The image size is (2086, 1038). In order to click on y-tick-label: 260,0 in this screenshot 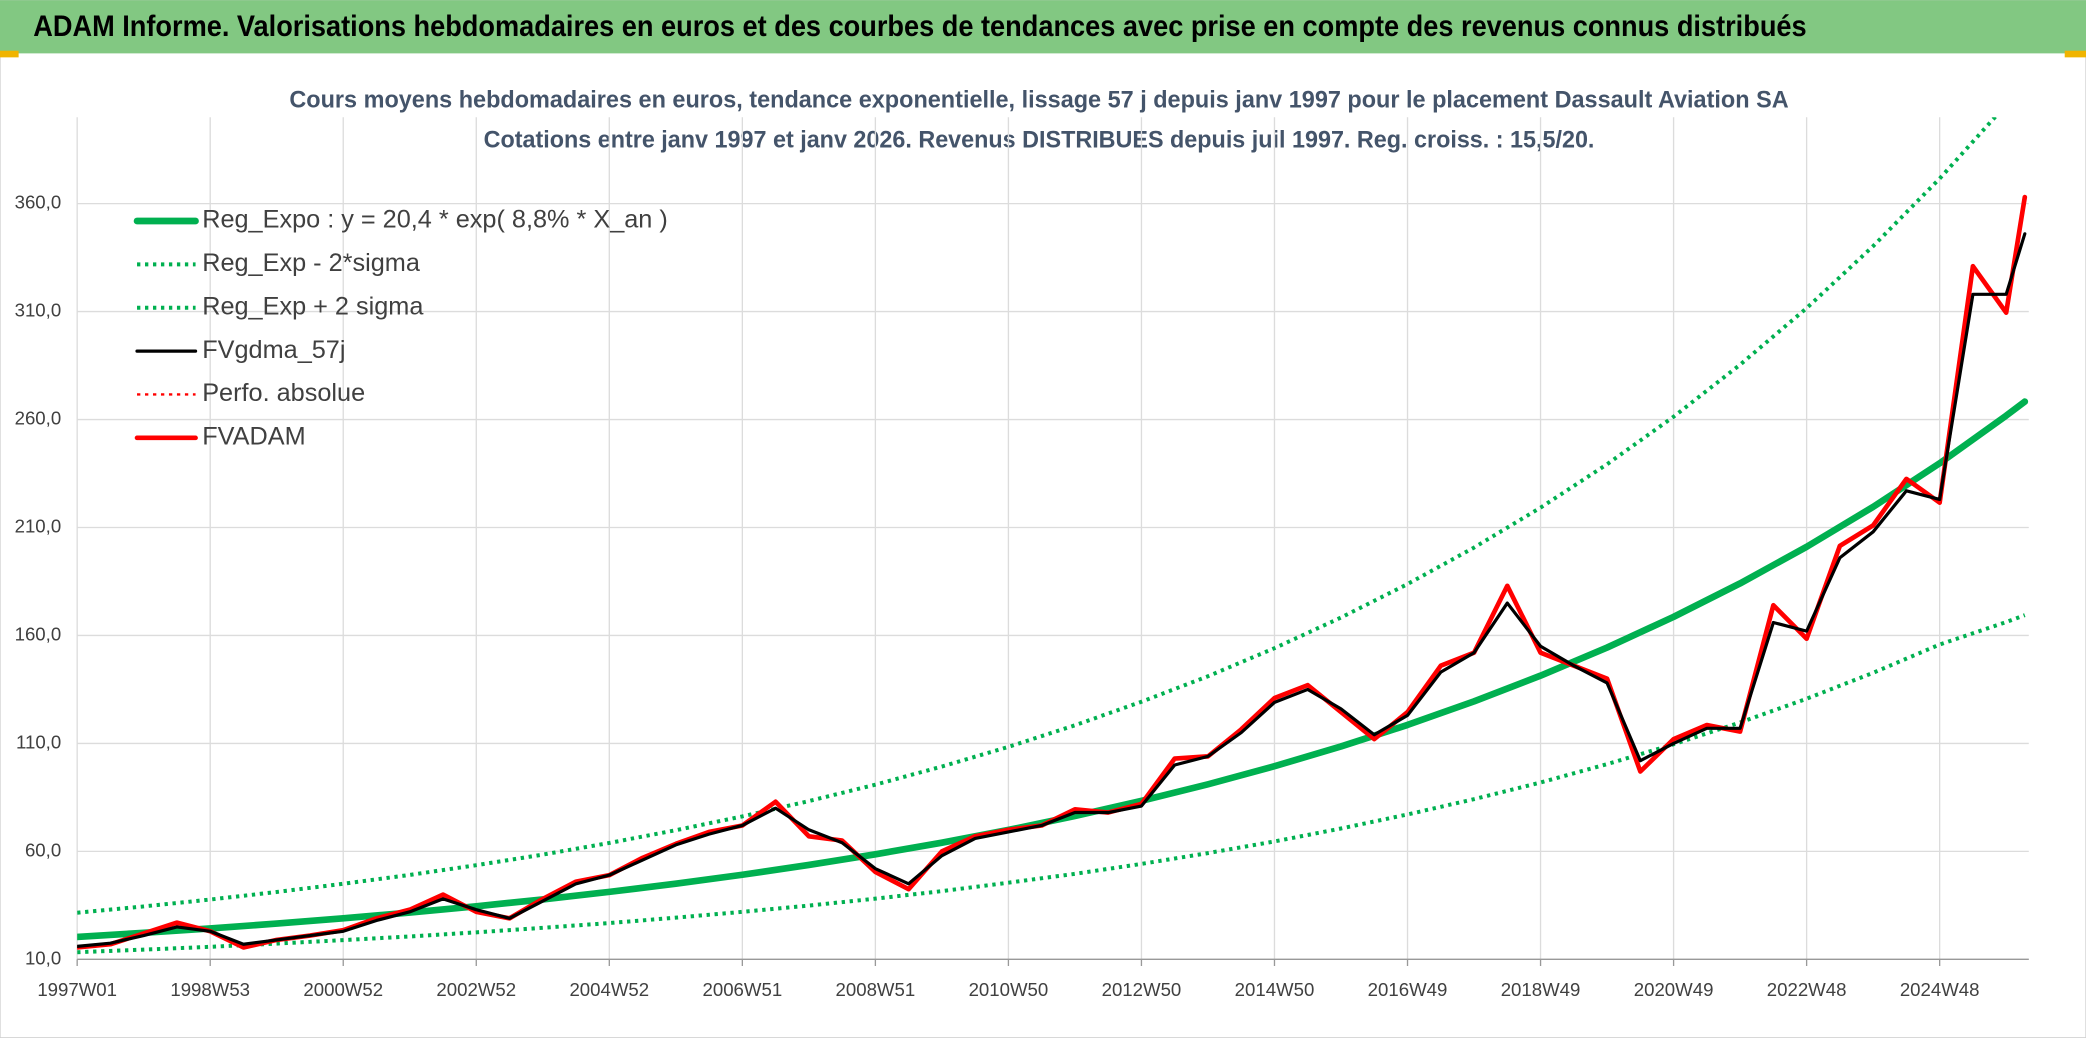, I will do `click(38, 417)`.